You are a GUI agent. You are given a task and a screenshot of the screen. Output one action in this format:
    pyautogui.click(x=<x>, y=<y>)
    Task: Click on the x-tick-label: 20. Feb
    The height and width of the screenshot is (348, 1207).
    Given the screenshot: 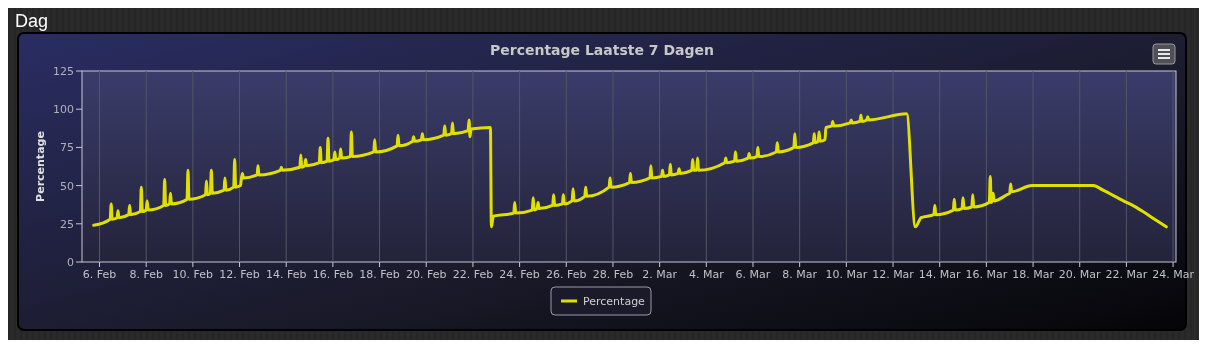 What is the action you would take?
    pyautogui.click(x=426, y=274)
    